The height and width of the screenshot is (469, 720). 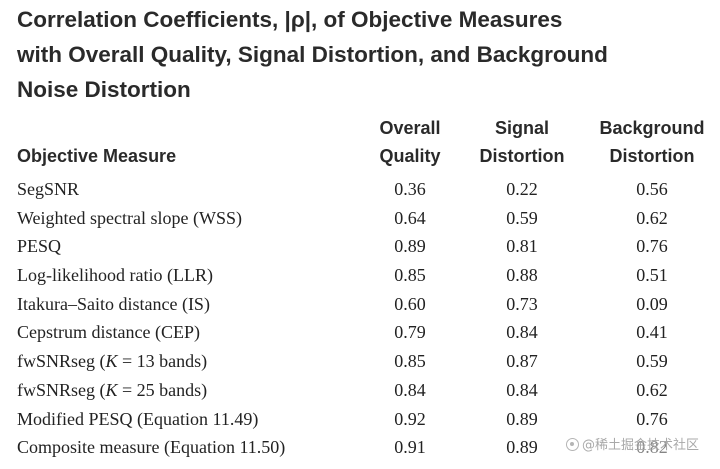 I want to click on cell-background-distortion: 0.09, so click(x=652, y=303).